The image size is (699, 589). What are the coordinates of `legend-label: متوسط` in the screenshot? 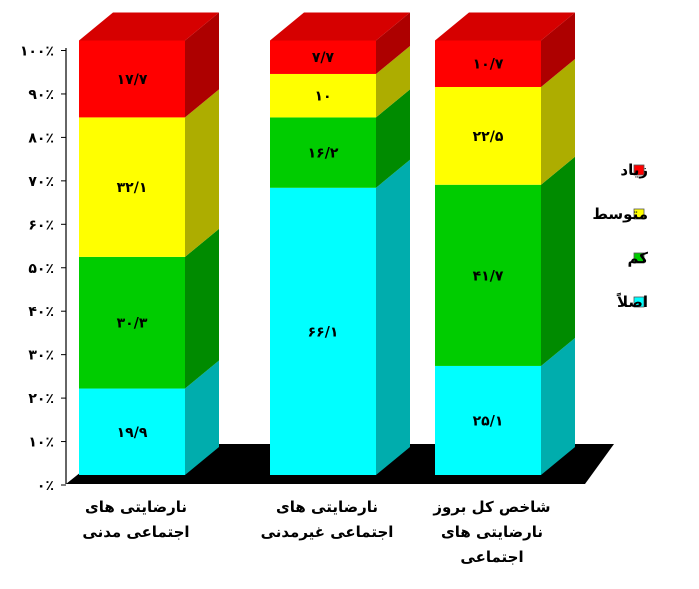 It's located at (620, 214).